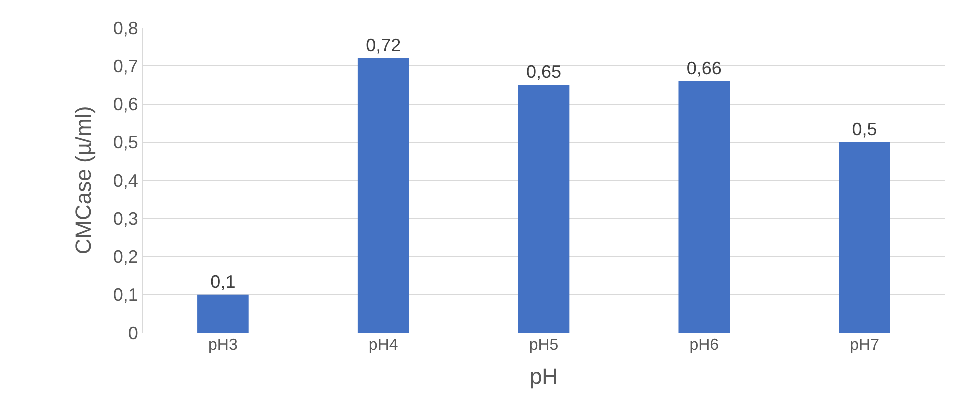  I want to click on y-tick-label: 0,1, so click(125, 295).